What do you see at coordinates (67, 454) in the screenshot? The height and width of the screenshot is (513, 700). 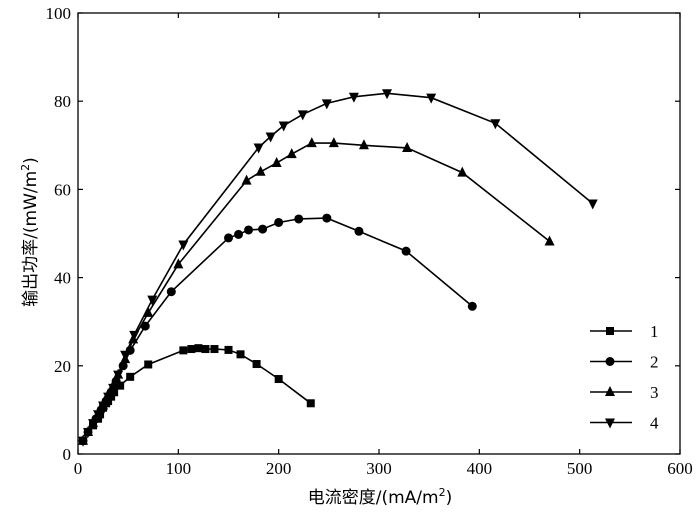 I see `y-tick-label: 0` at bounding box center [67, 454].